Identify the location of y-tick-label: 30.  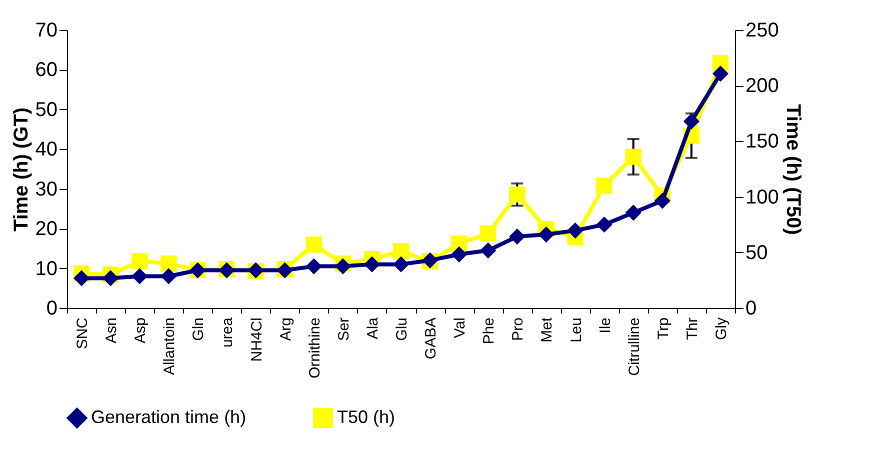
(46, 189).